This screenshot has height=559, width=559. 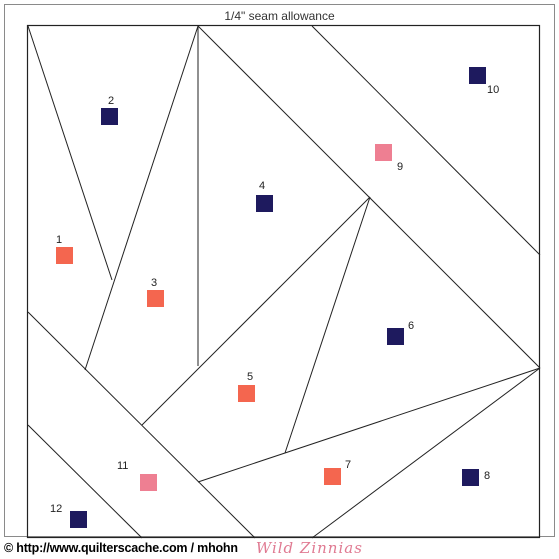 What do you see at coordinates (264, 203) in the screenshot?
I see `piece-4-marker` at bounding box center [264, 203].